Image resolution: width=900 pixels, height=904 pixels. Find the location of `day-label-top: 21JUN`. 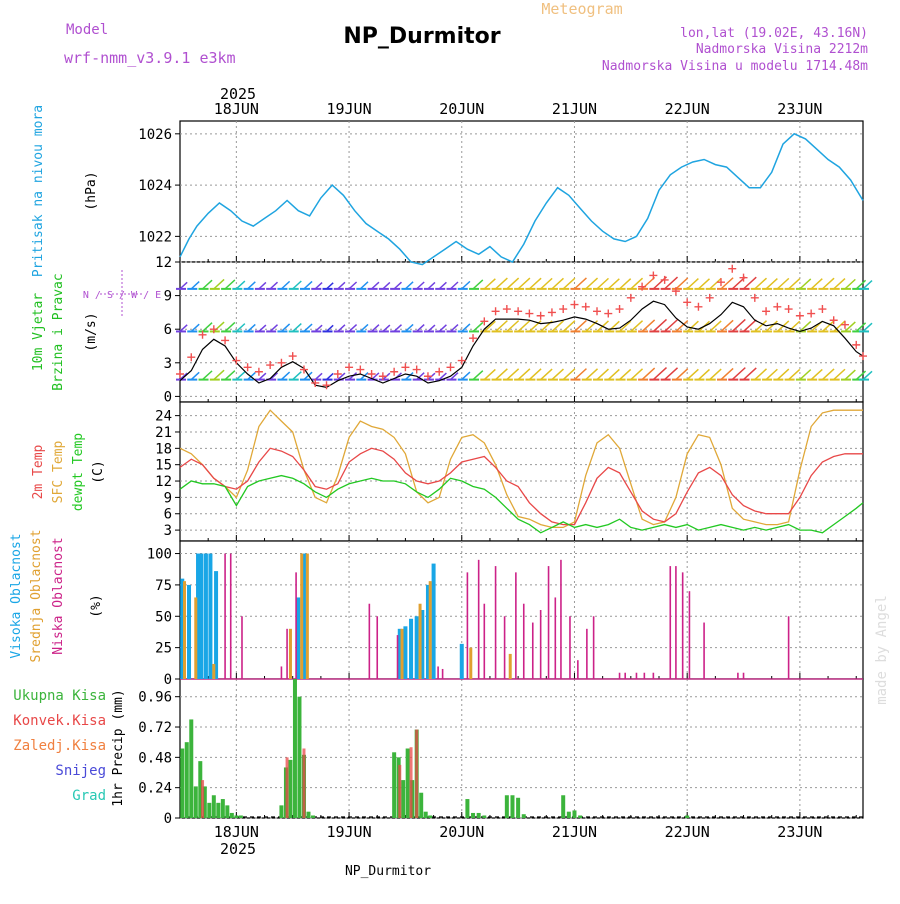

day-label-top: 21JUN is located at coordinates (574, 109).